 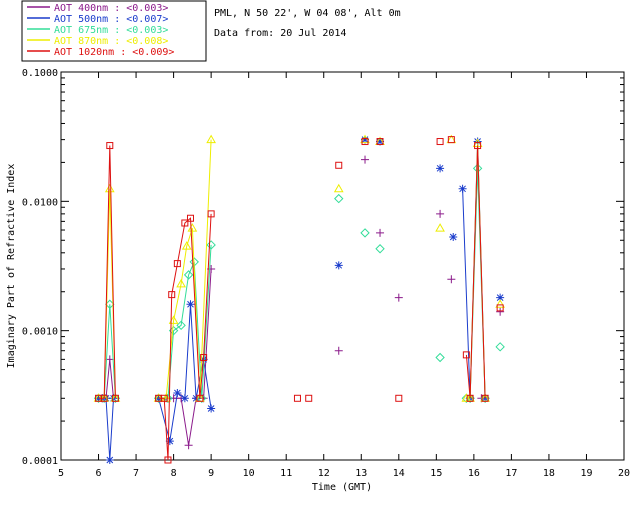 What do you see at coordinates (40, 461) in the screenshot?
I see `y-tick-label: 0.0001` at bounding box center [40, 461].